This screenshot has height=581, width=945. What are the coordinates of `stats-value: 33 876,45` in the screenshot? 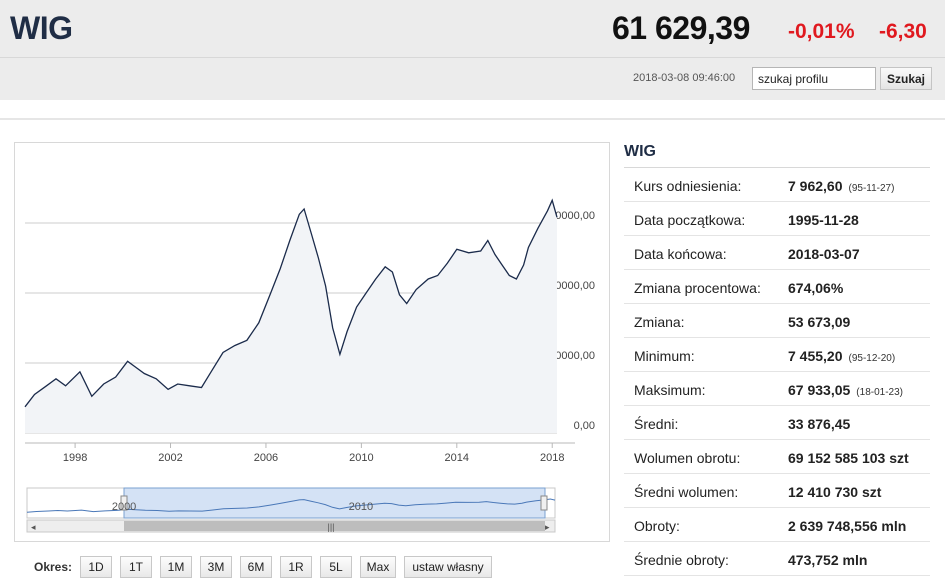 It's located at (819, 424).